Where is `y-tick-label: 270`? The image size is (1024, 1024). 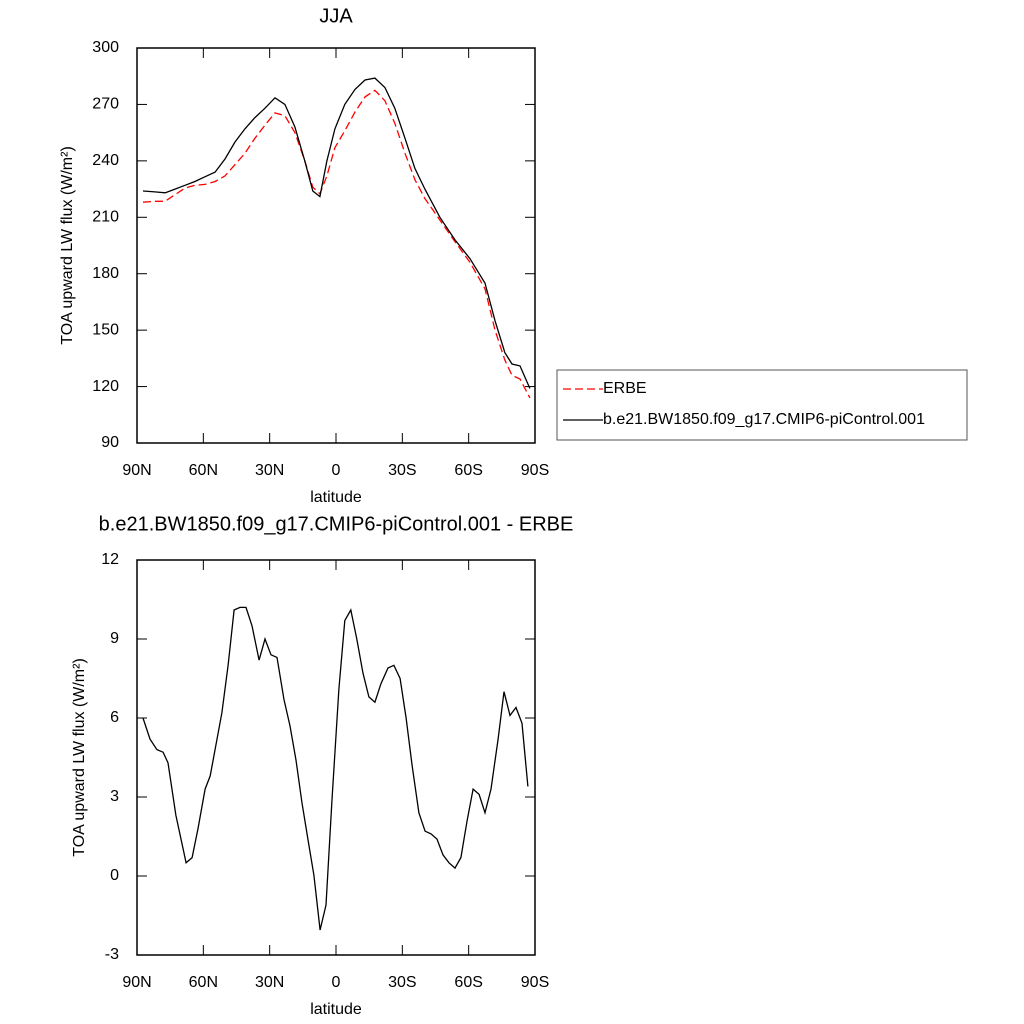
y-tick-label: 270 is located at coordinates (105, 104).